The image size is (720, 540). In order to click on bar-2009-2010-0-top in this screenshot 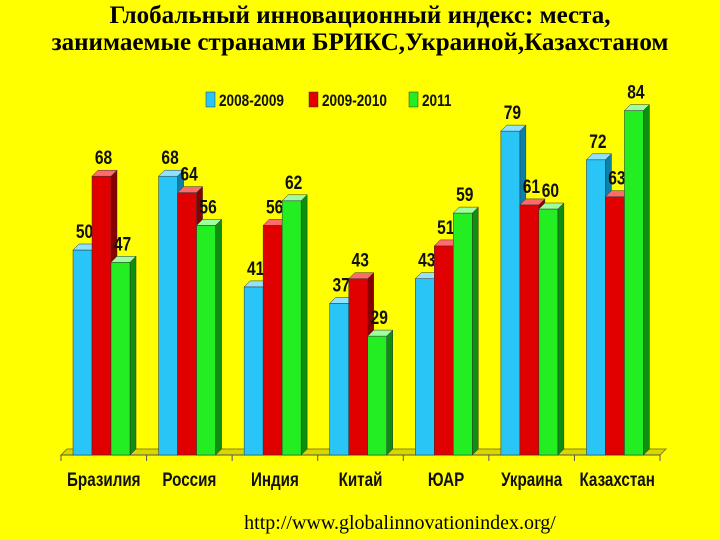, I will do `click(104, 173)`.